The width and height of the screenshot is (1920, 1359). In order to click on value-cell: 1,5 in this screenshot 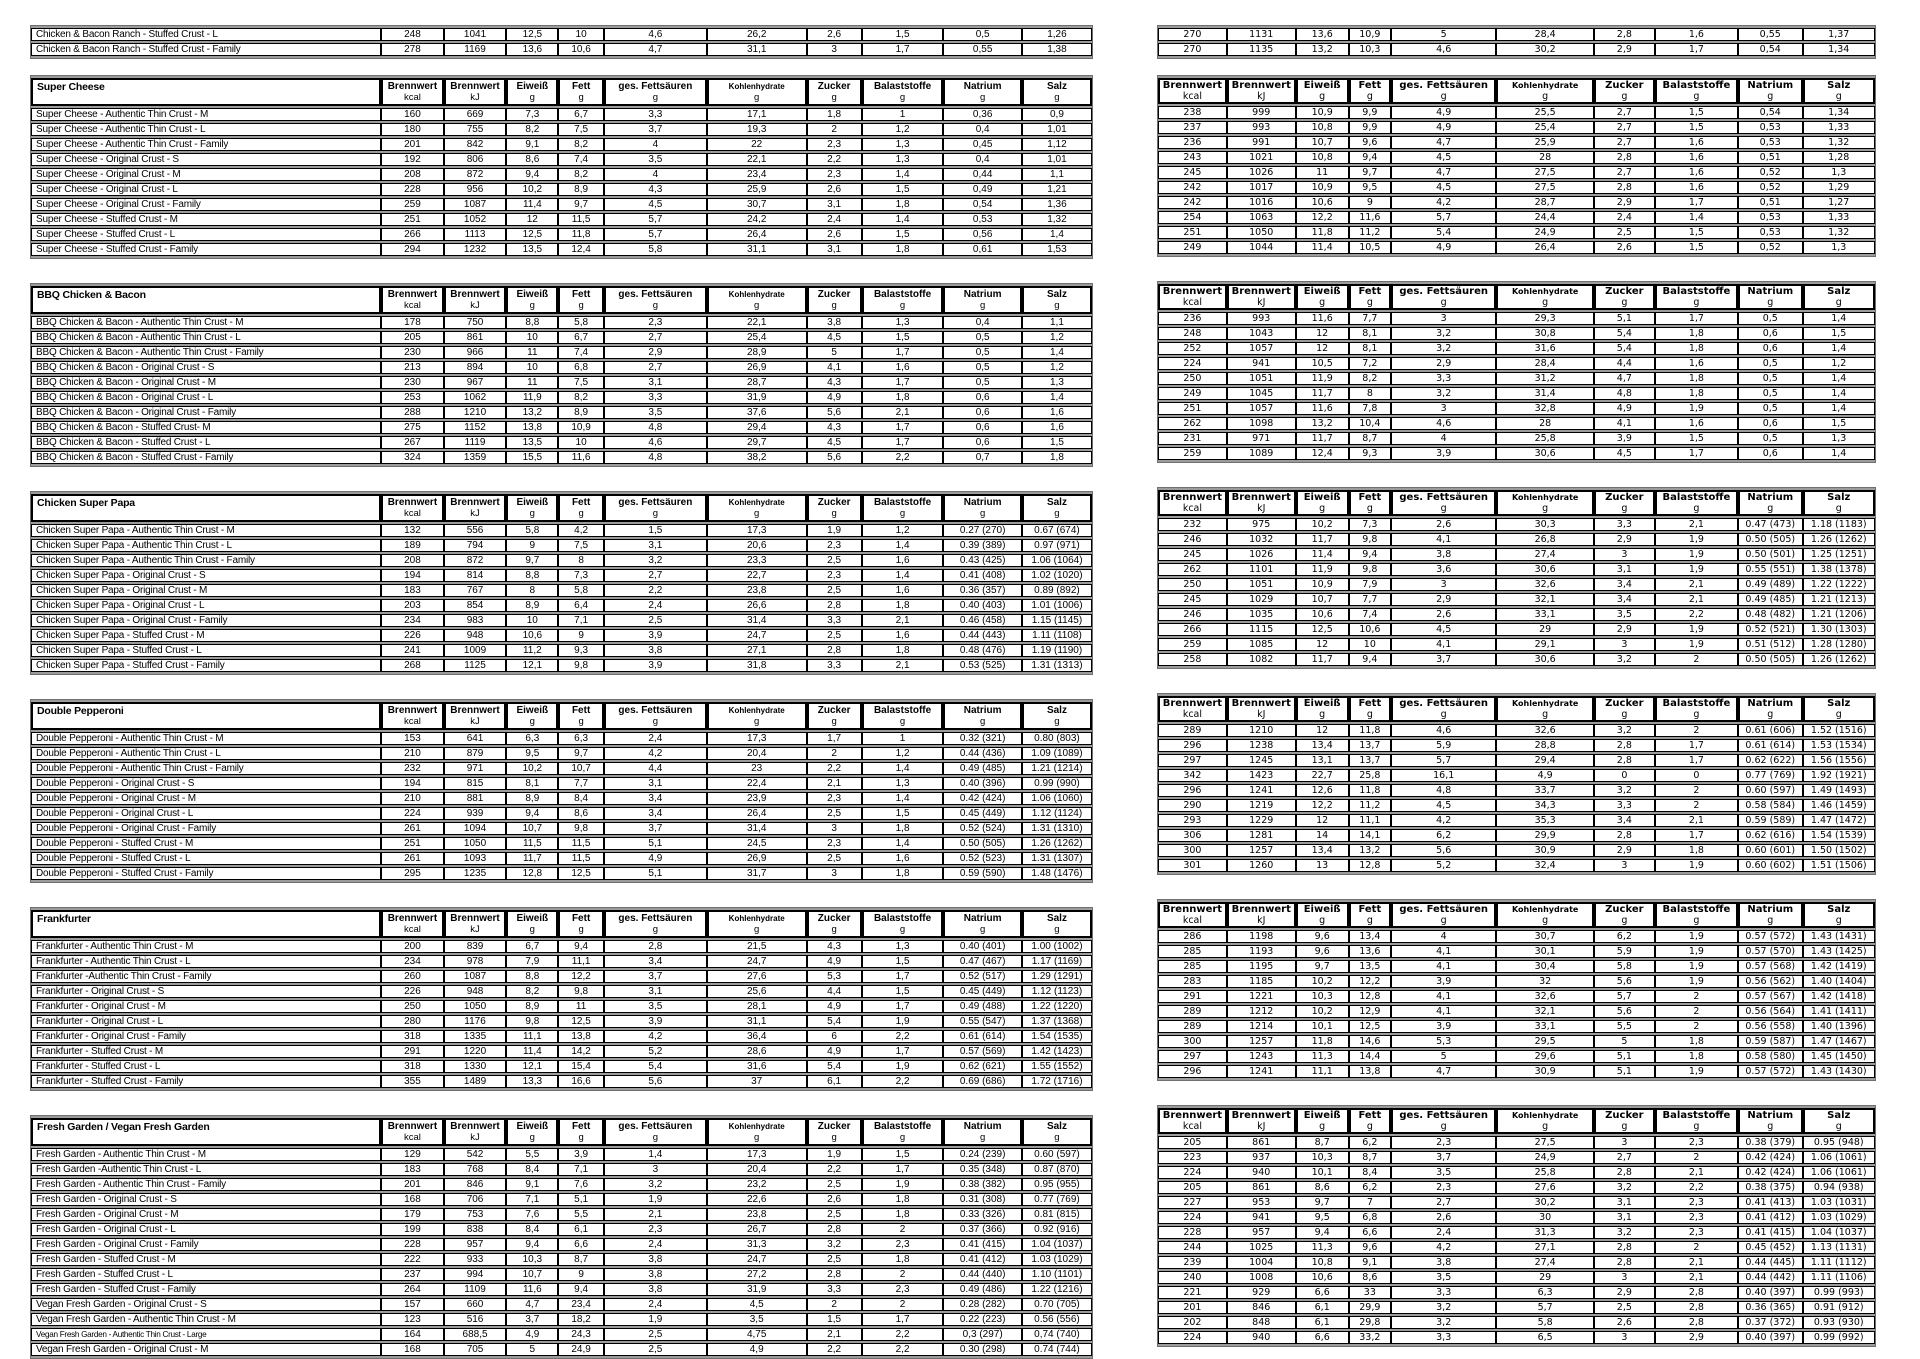, I will do `click(1696, 232)`.